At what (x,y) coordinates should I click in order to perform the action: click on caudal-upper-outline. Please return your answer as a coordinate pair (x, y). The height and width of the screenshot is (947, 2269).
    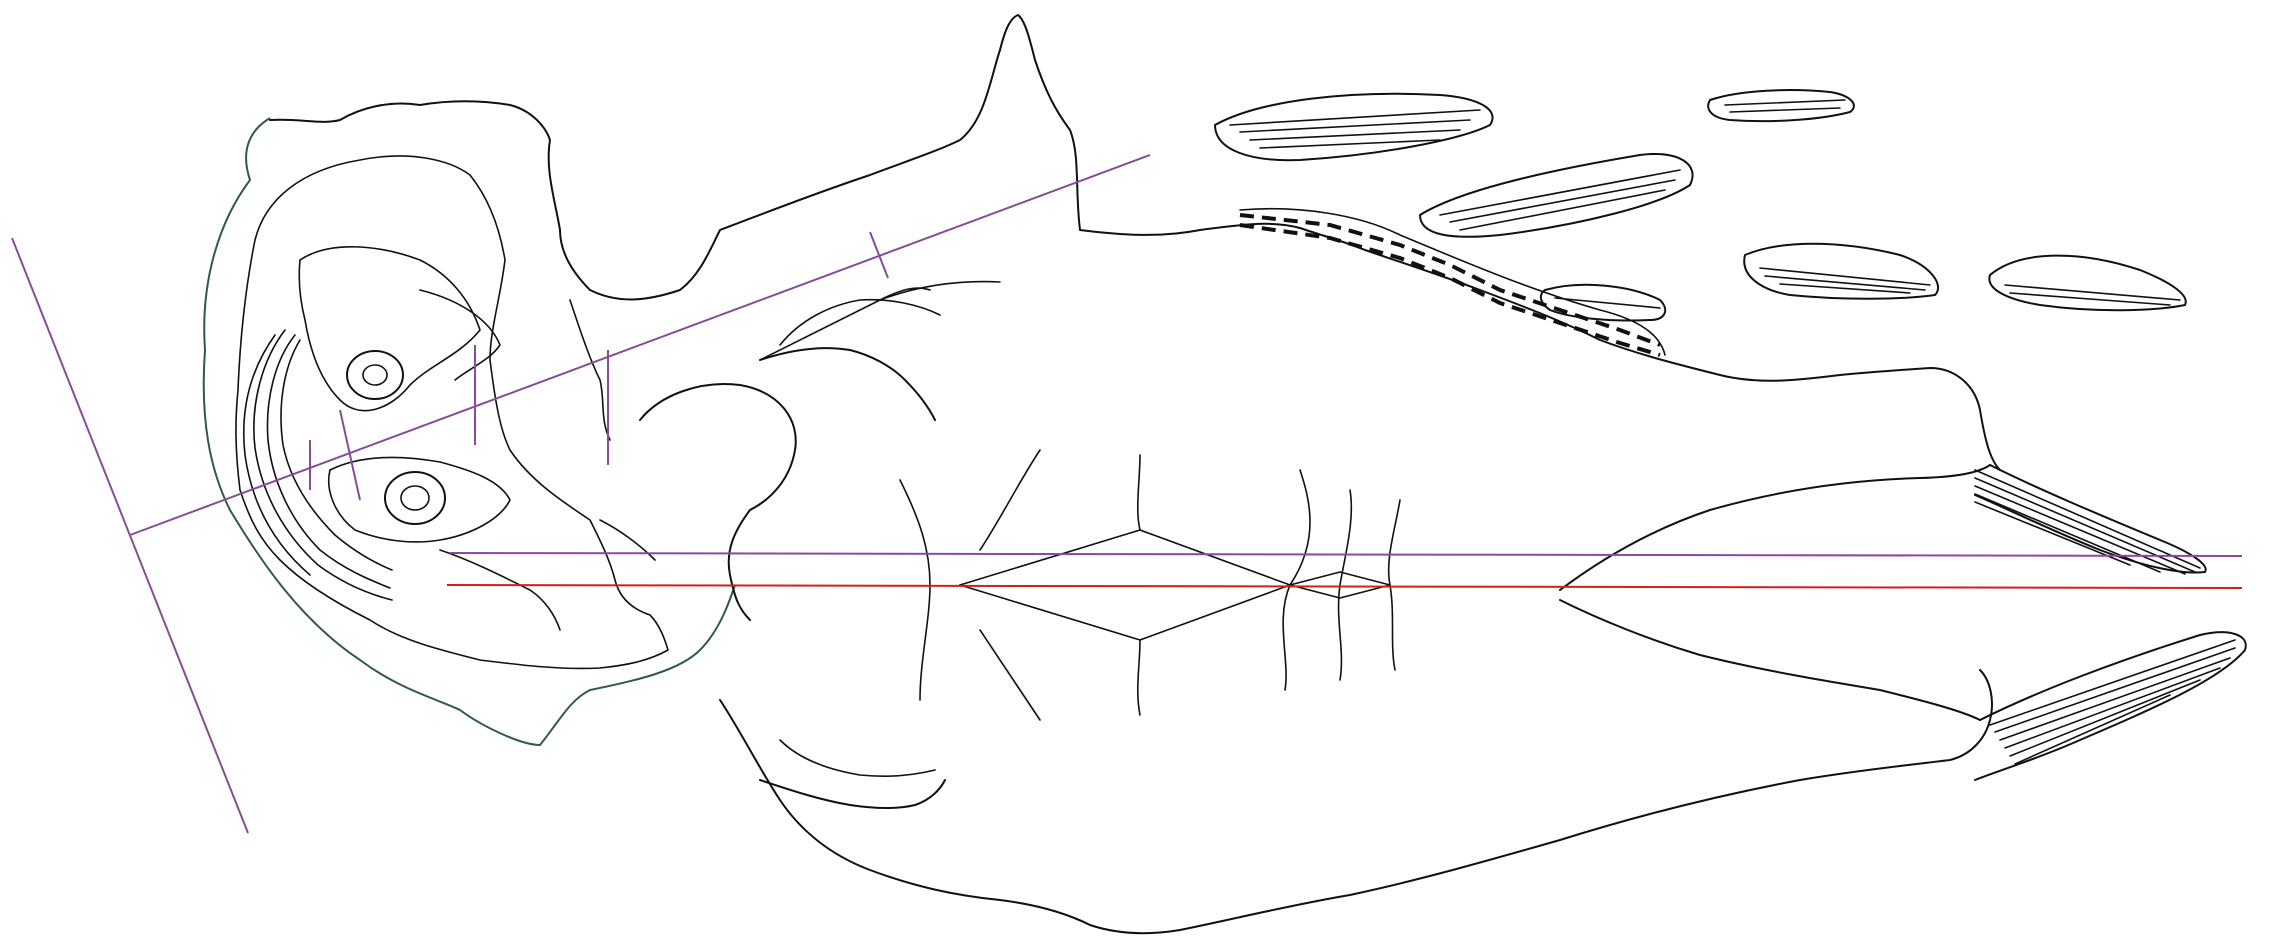
    Looking at the image, I should click on (1775, 527).